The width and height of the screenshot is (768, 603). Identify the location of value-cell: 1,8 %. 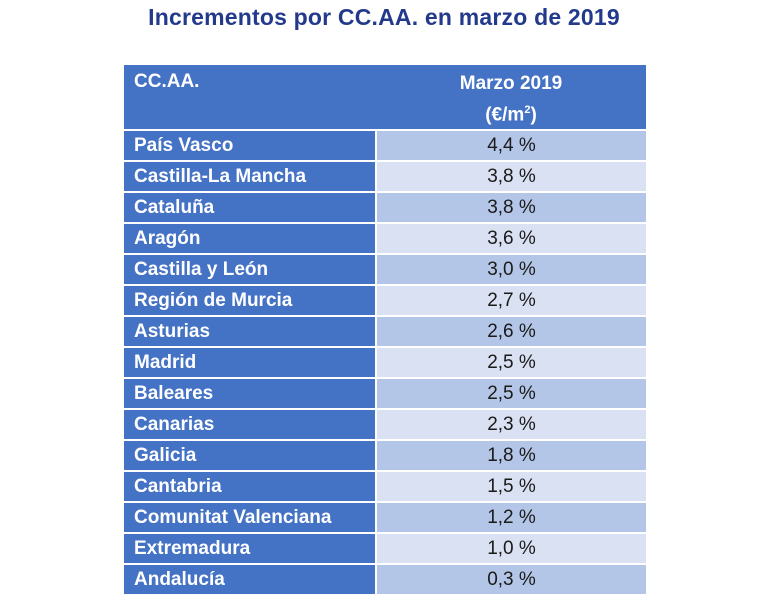
(511, 456).